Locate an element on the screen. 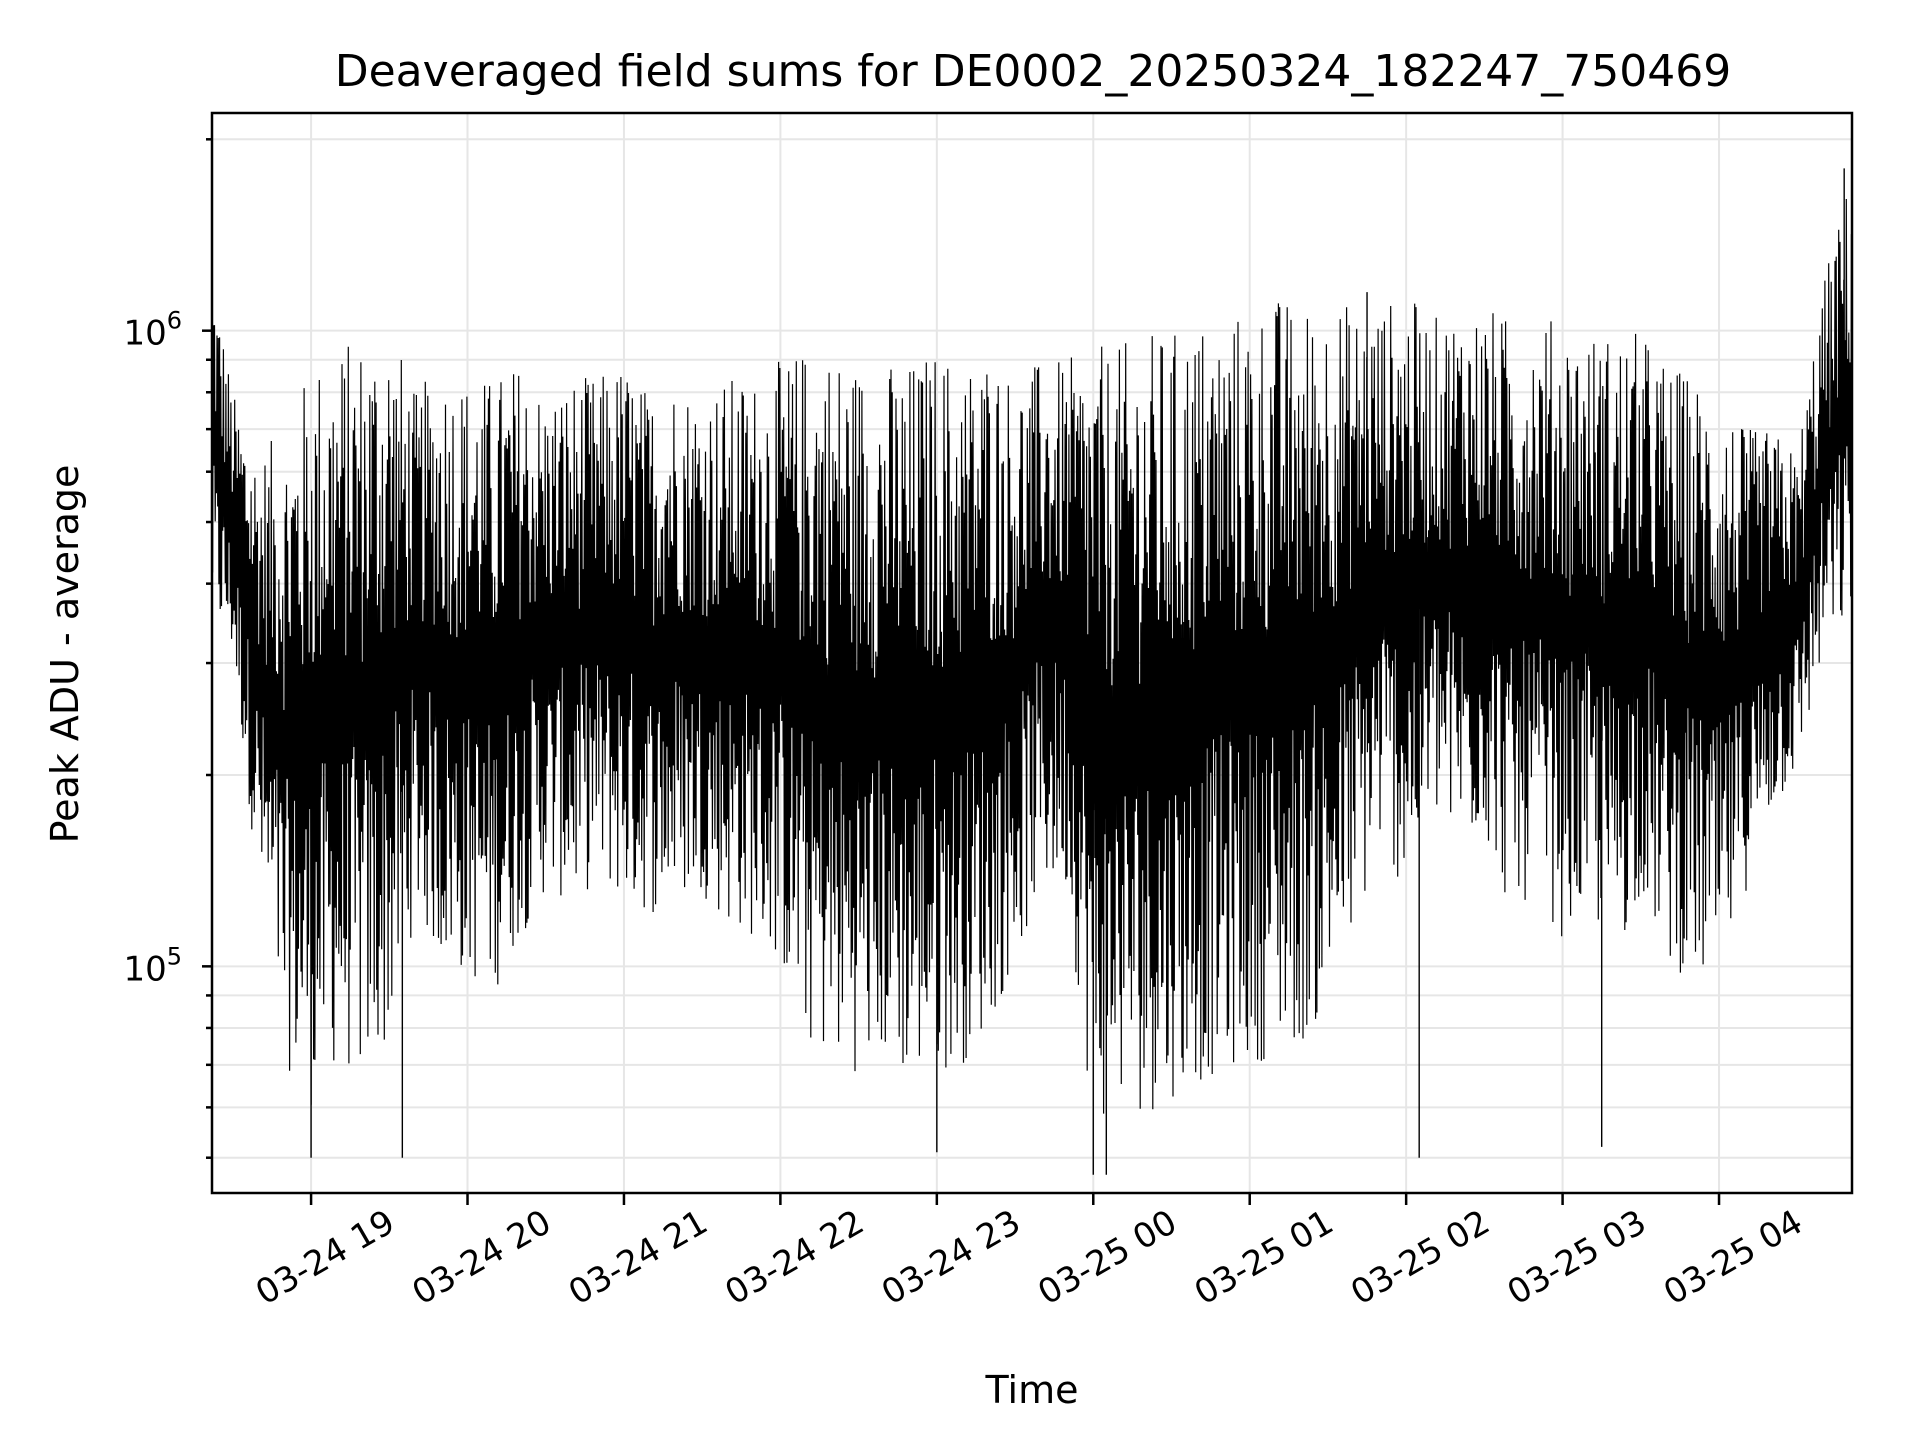  x-tick-label: 03-24 20 is located at coordinates (482, 1257).